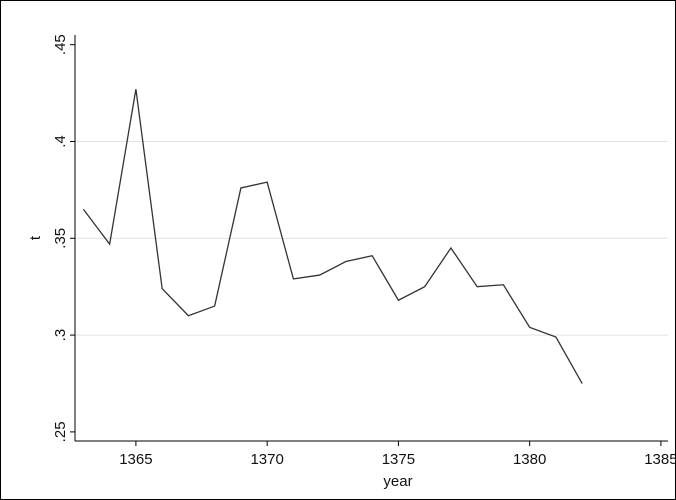 The width and height of the screenshot is (676, 500). What do you see at coordinates (60, 335) in the screenshot?
I see `y-tick-label: .3` at bounding box center [60, 335].